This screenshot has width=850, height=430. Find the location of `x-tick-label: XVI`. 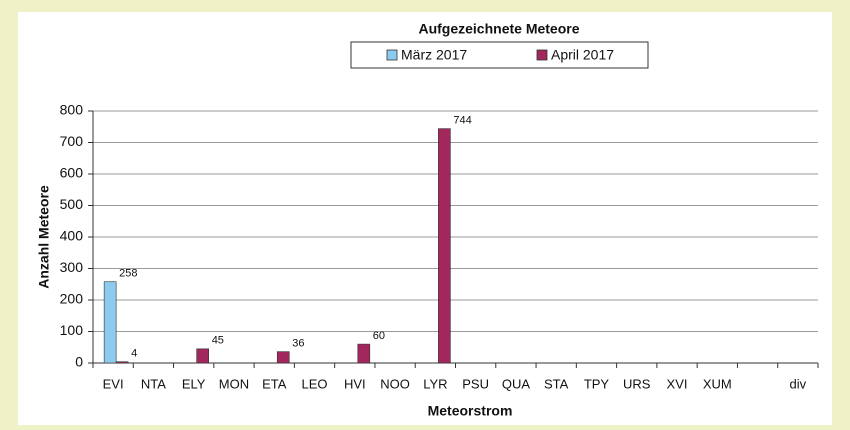

x-tick-label: XVI is located at coordinates (677, 383).